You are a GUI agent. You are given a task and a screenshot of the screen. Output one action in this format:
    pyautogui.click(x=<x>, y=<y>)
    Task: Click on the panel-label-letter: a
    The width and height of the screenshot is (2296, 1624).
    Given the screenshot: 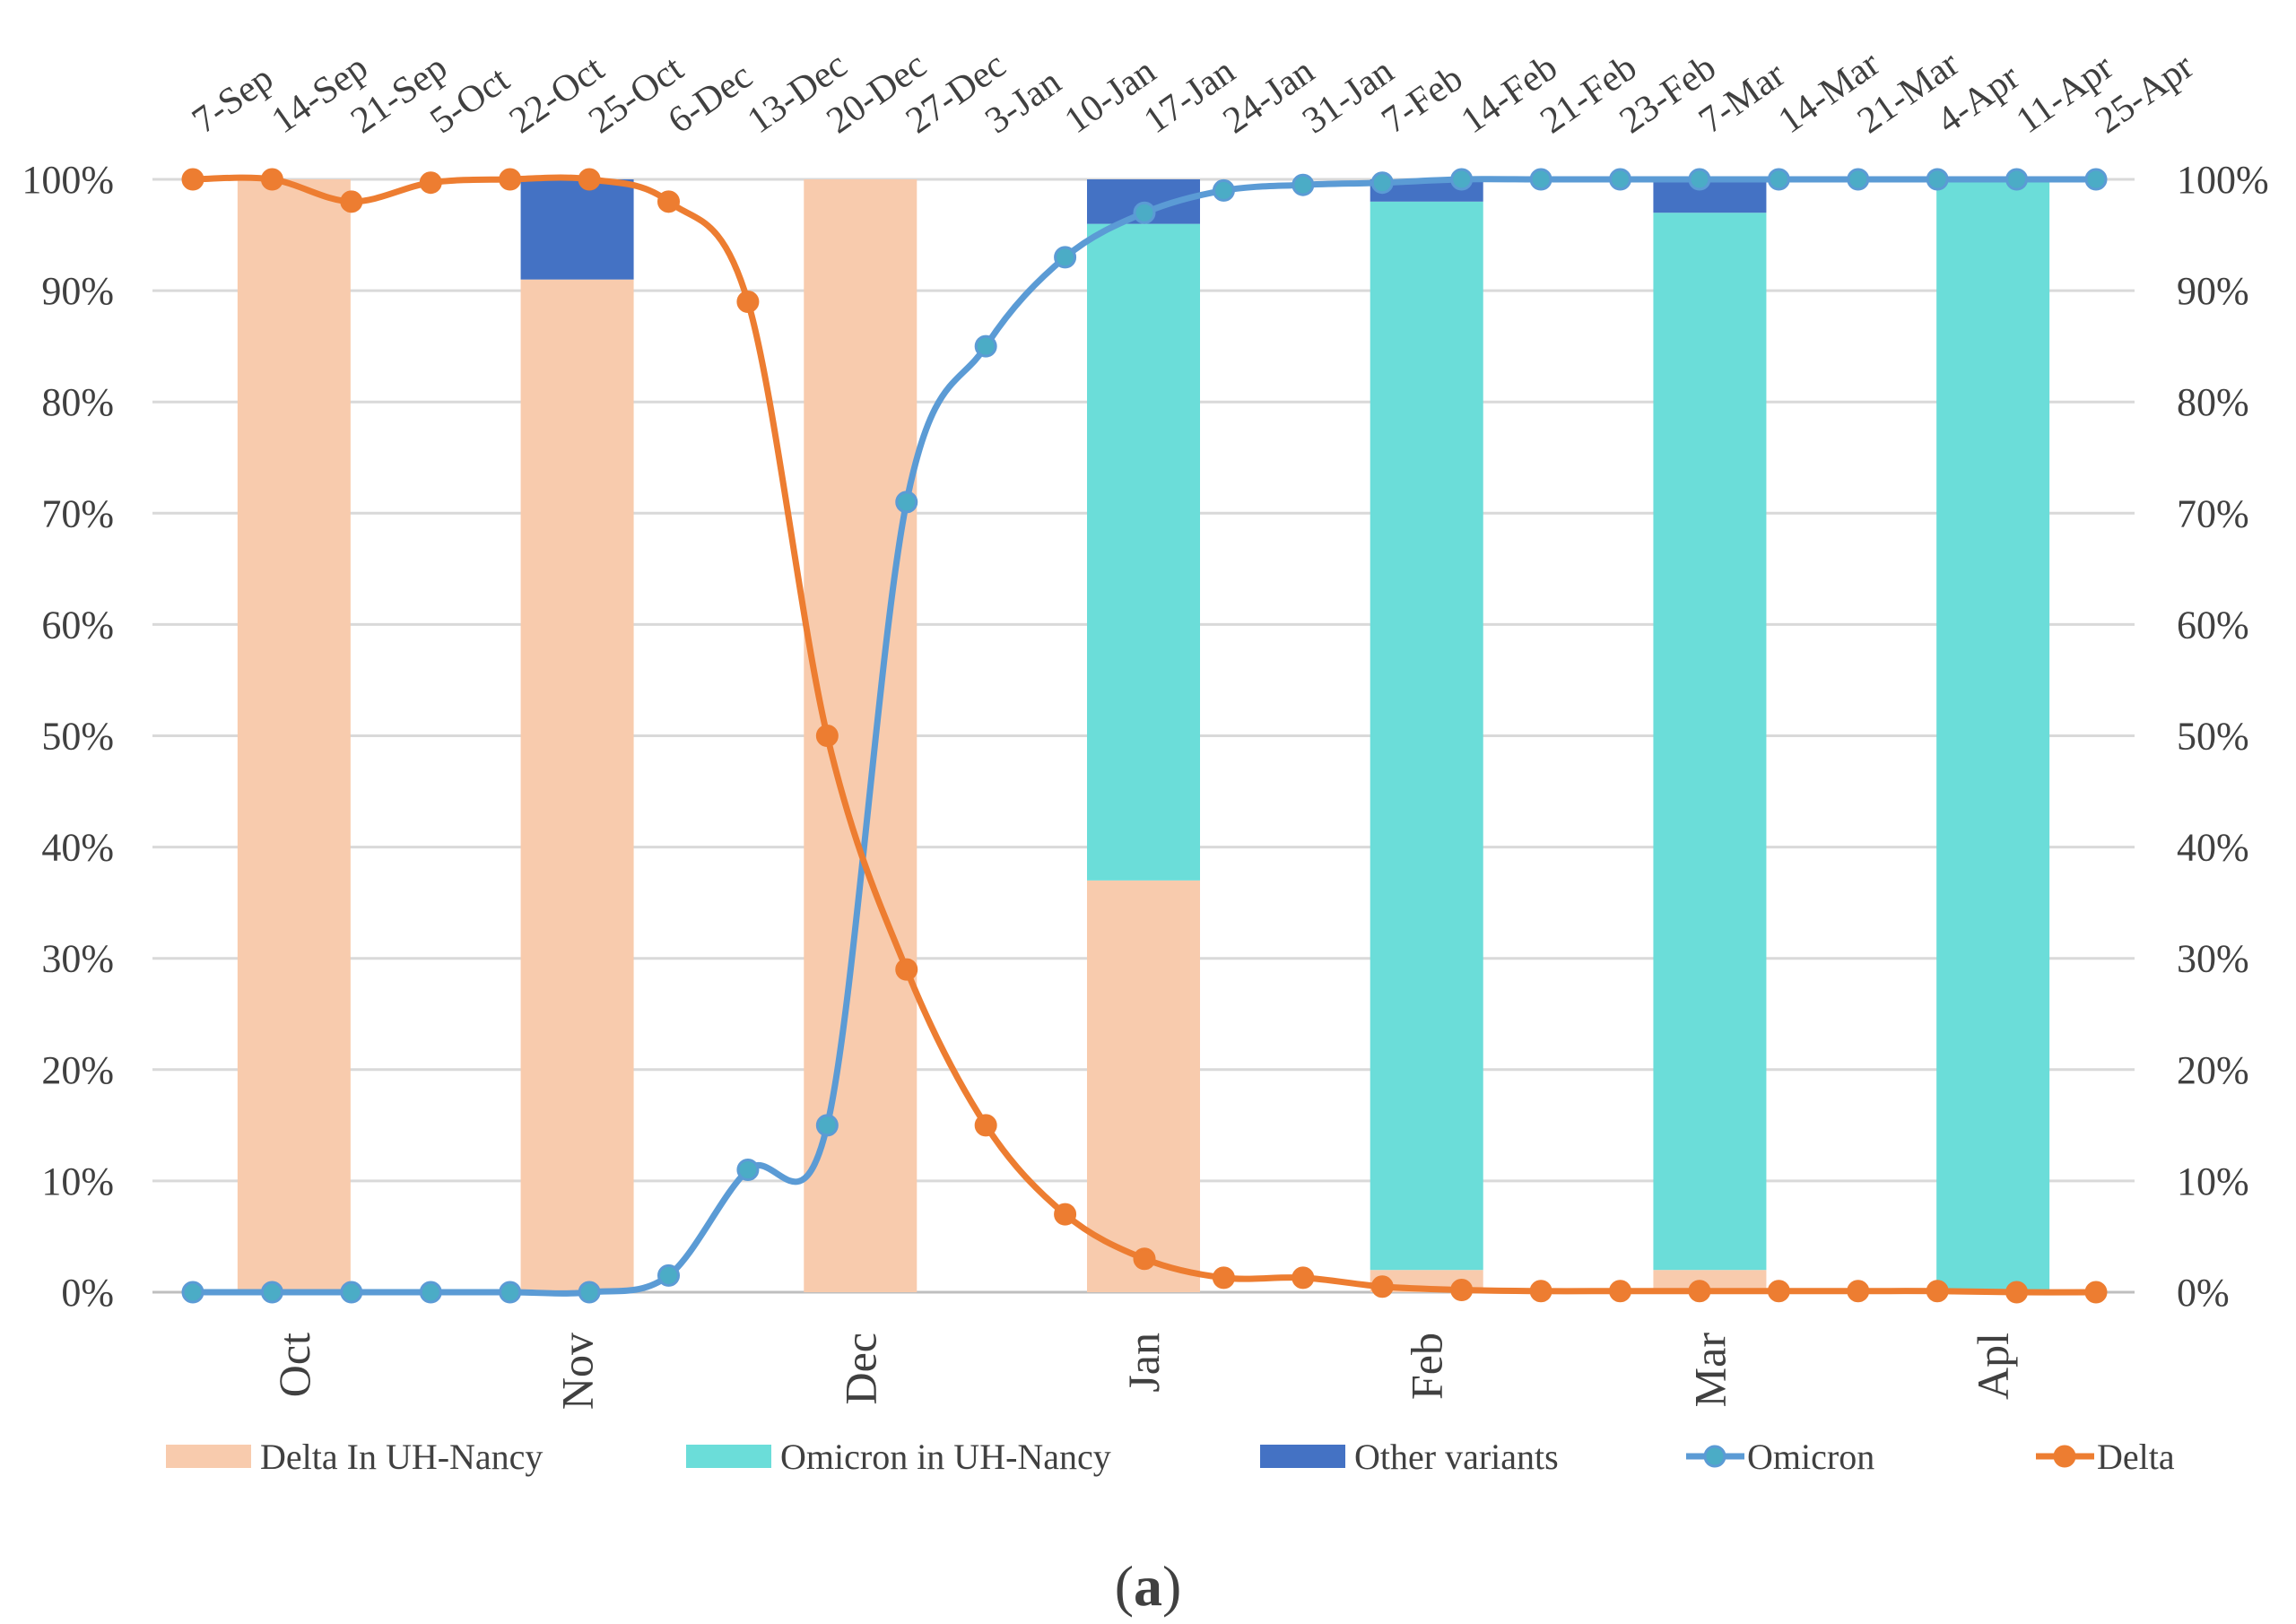 What is the action you would take?
    pyautogui.click(x=1148, y=1586)
    